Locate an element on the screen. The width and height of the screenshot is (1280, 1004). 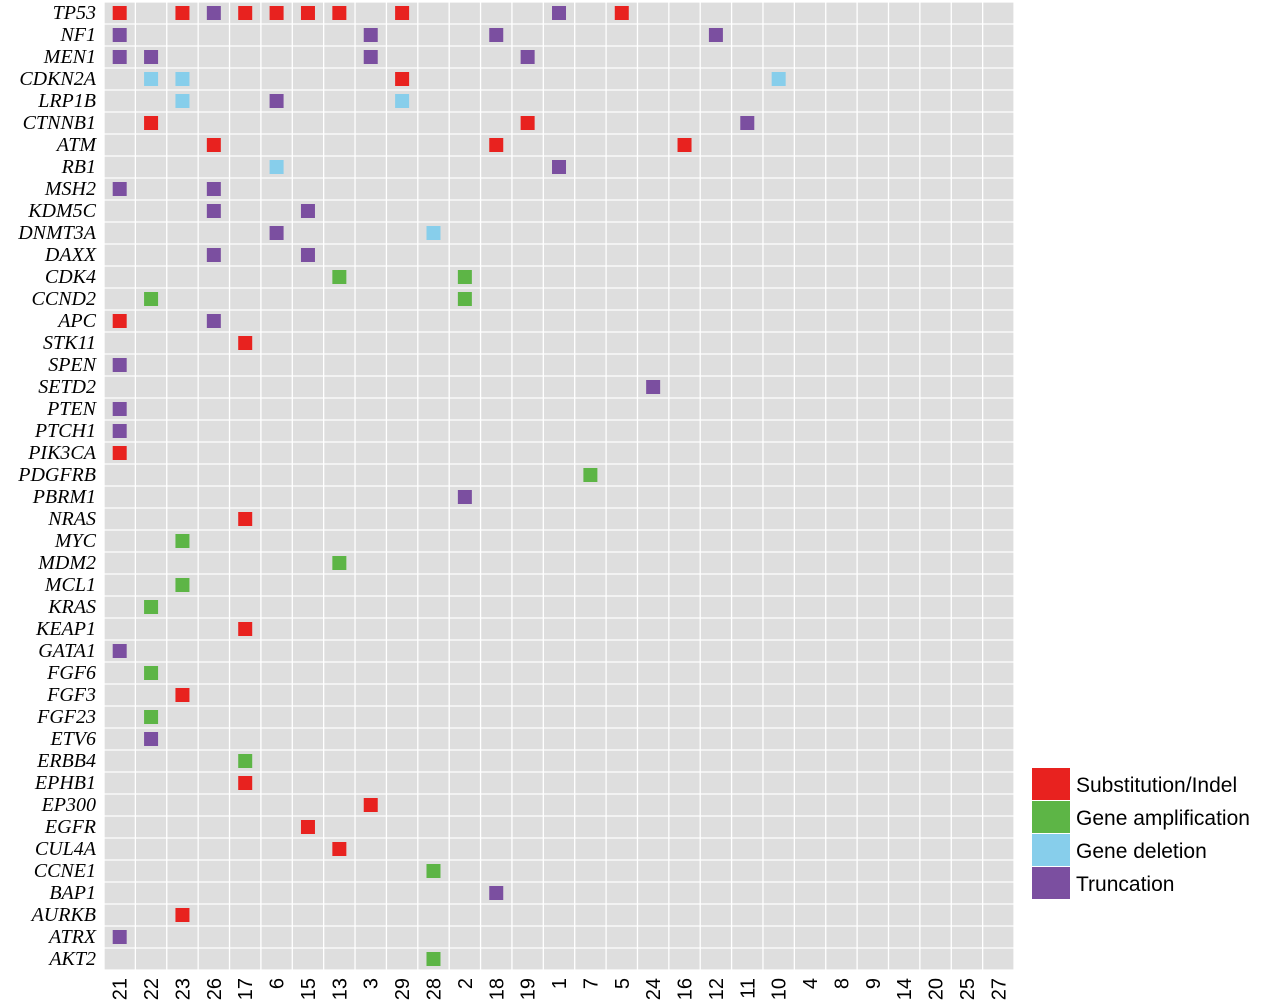
sample-label: 18 is located at coordinates (497, 989).